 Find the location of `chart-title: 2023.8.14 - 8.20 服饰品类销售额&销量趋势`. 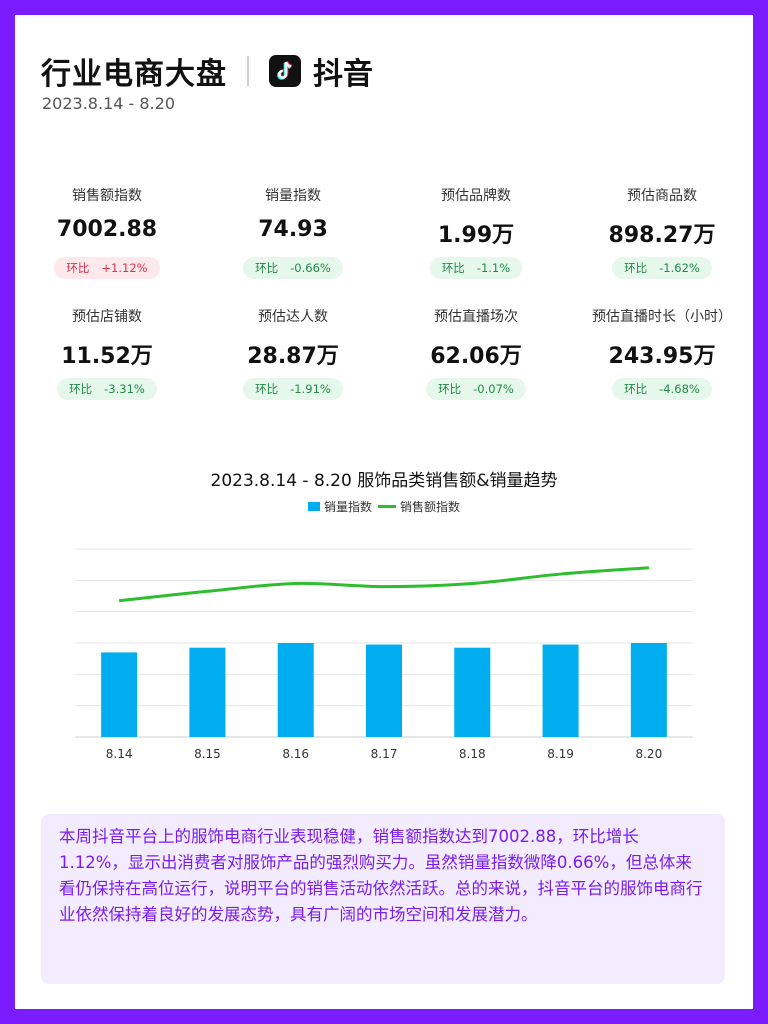

chart-title: 2023.8.14 - 8.20 服饰品类销售额&销量趋势 is located at coordinates (384, 481).